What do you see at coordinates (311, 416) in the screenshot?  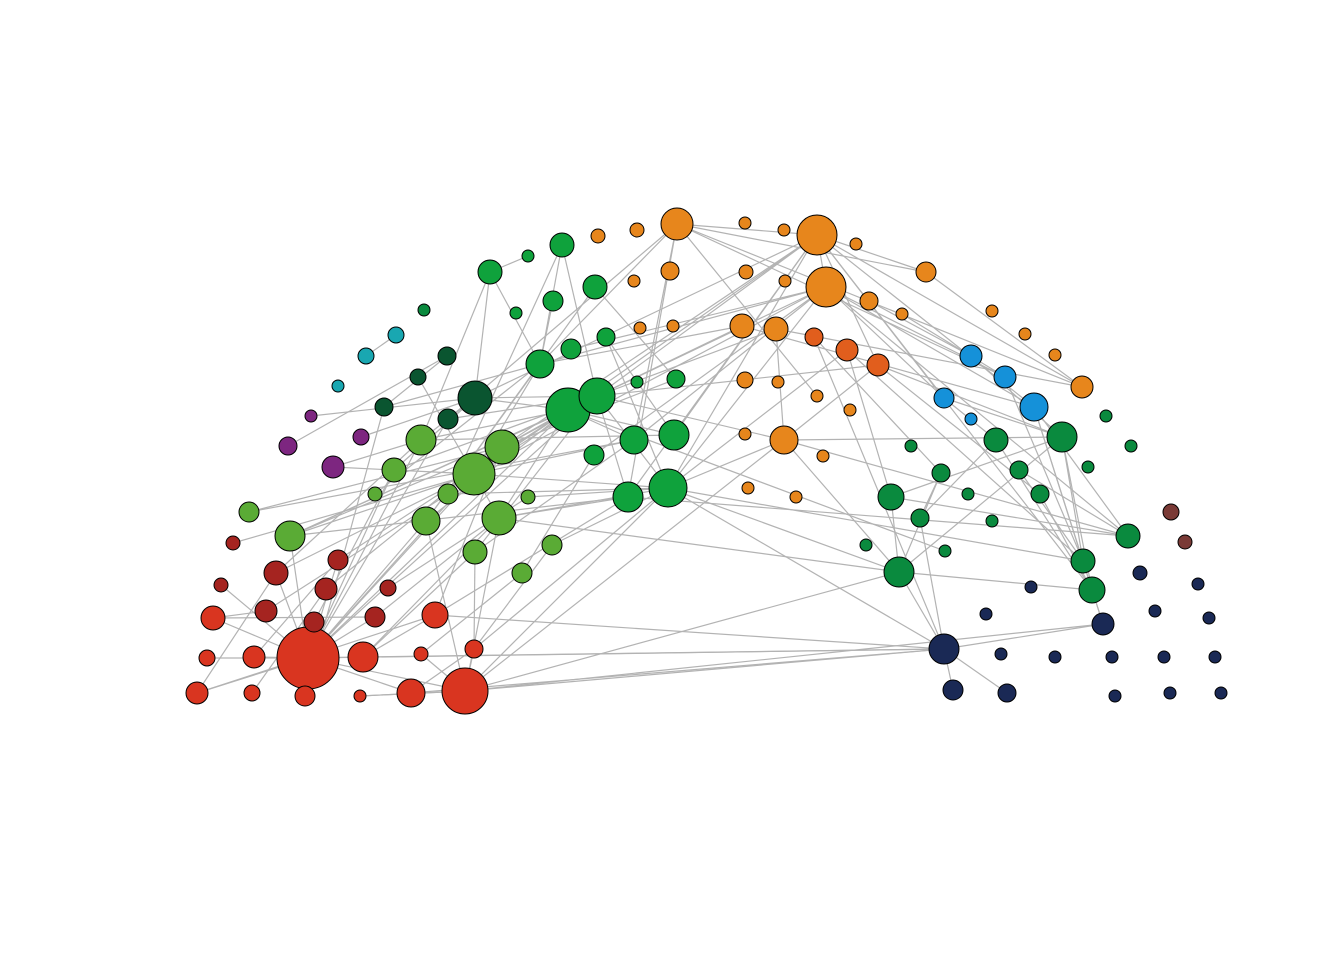 I see `graph-node-purple` at bounding box center [311, 416].